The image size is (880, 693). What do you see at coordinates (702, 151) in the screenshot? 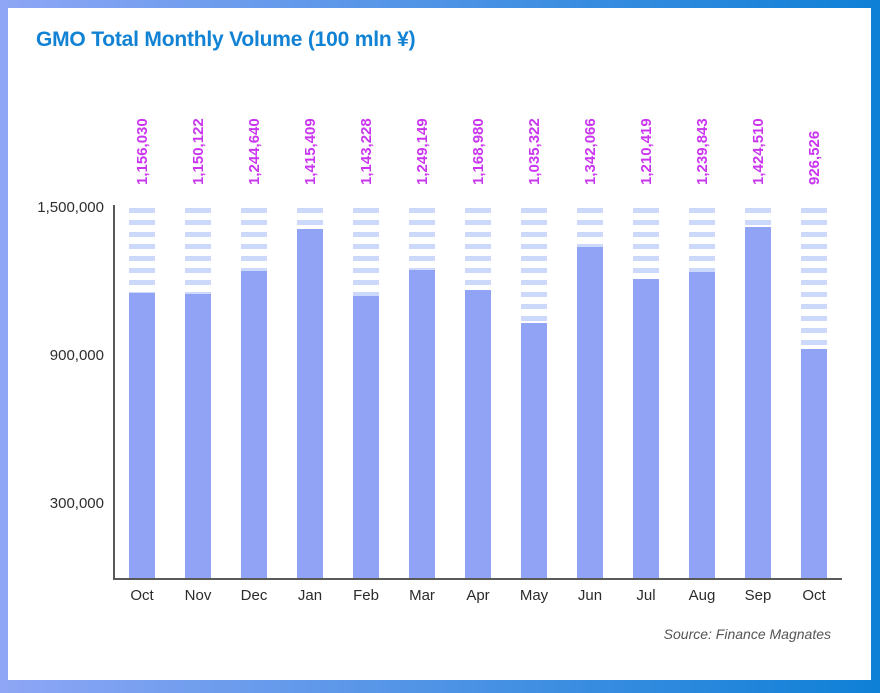
I see `bar-value-label: 1,239,843` at bounding box center [702, 151].